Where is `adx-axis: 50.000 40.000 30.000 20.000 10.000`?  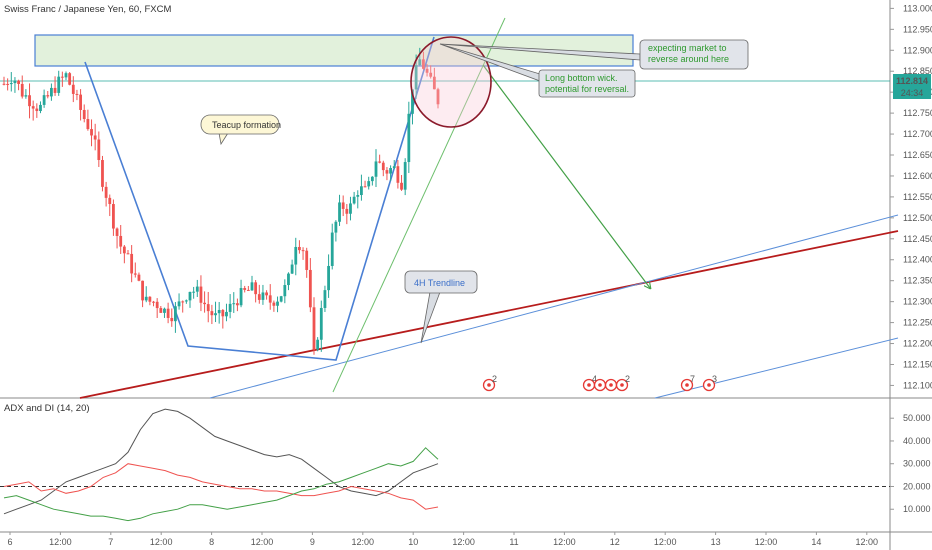
adx-axis: 50.000 40.000 30.000 20.000 10.000 is located at coordinates (910, 463).